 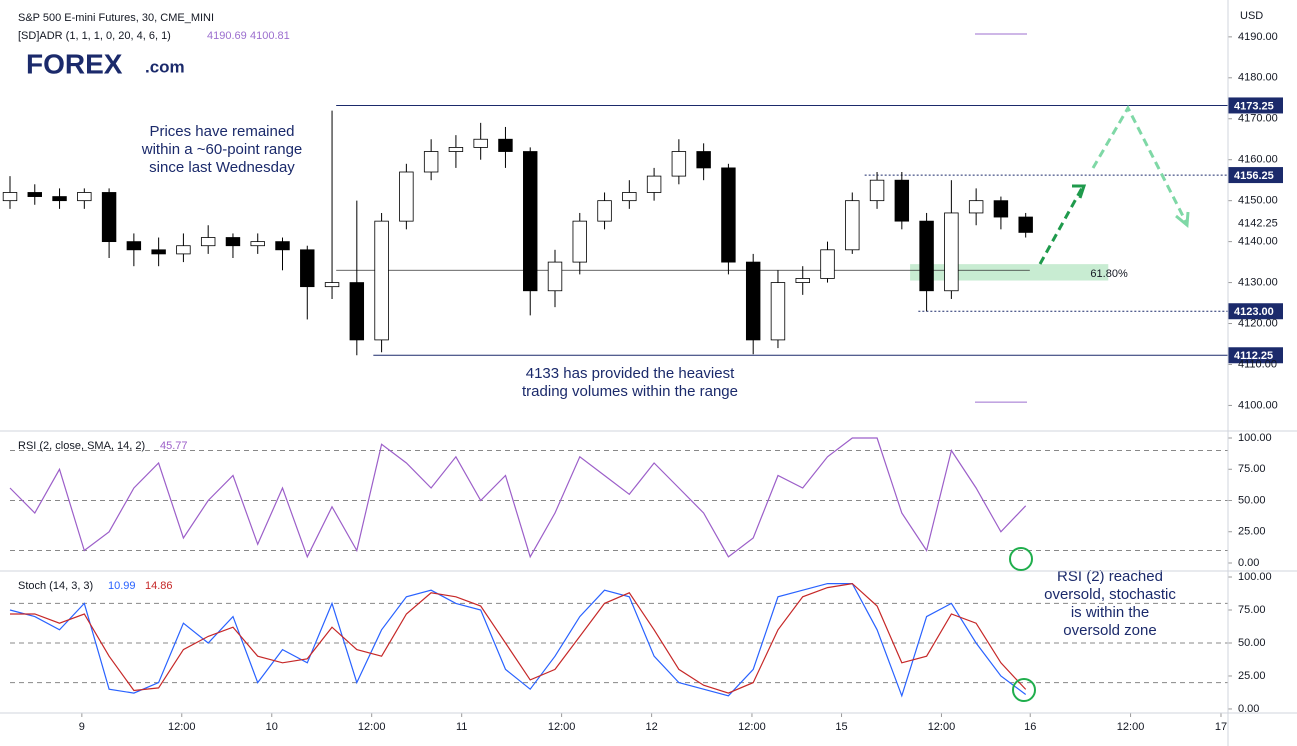 What do you see at coordinates (1109, 630) in the screenshot?
I see `annotation: oversold zone` at bounding box center [1109, 630].